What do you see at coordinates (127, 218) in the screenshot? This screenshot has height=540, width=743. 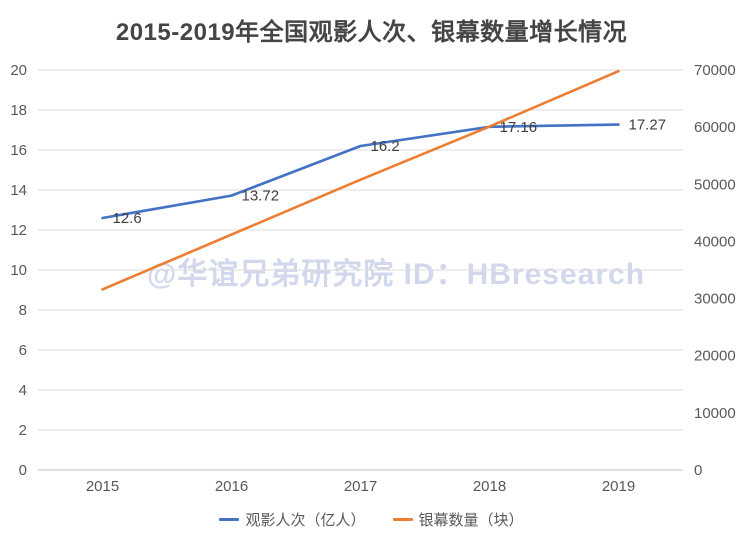 I see `data-label: 12.6` at bounding box center [127, 218].